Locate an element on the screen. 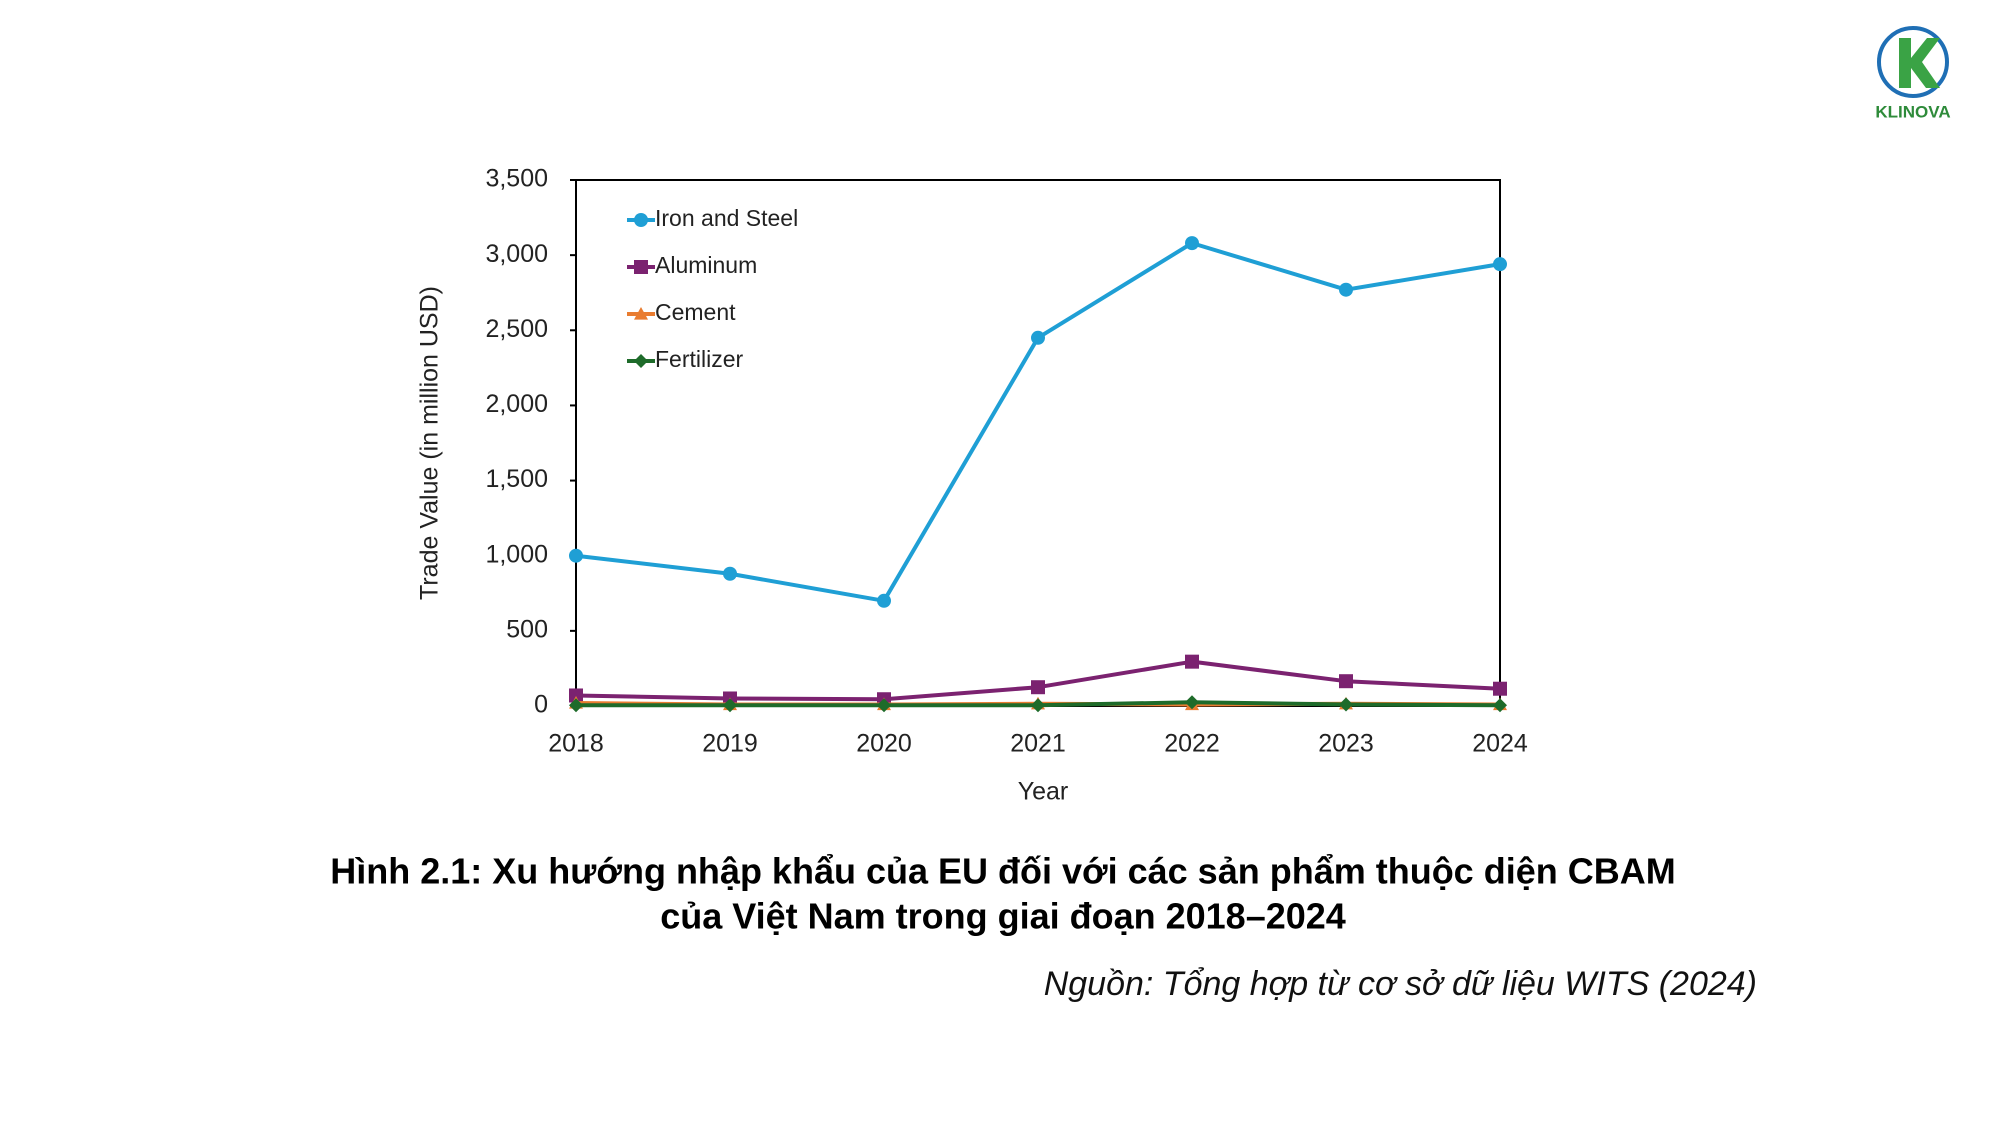 The width and height of the screenshot is (2000, 1125). x-tick-label: 2020 is located at coordinates (884, 744).